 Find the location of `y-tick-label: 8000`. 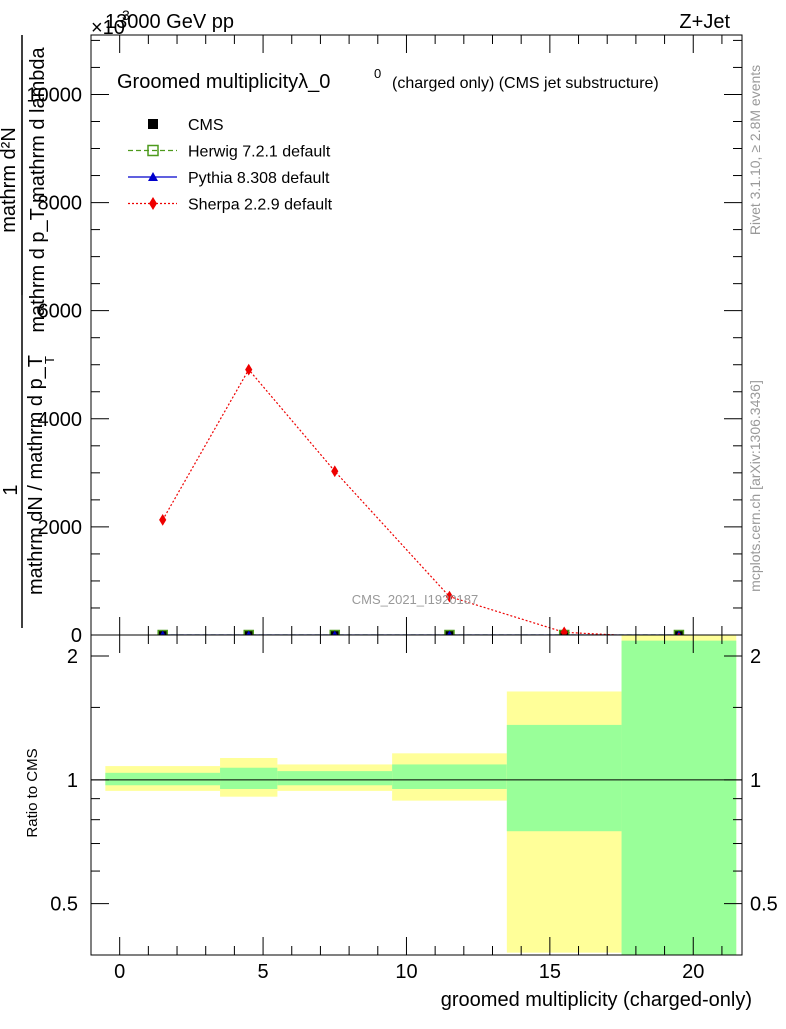

y-tick-label: 8000 is located at coordinates (60, 204).